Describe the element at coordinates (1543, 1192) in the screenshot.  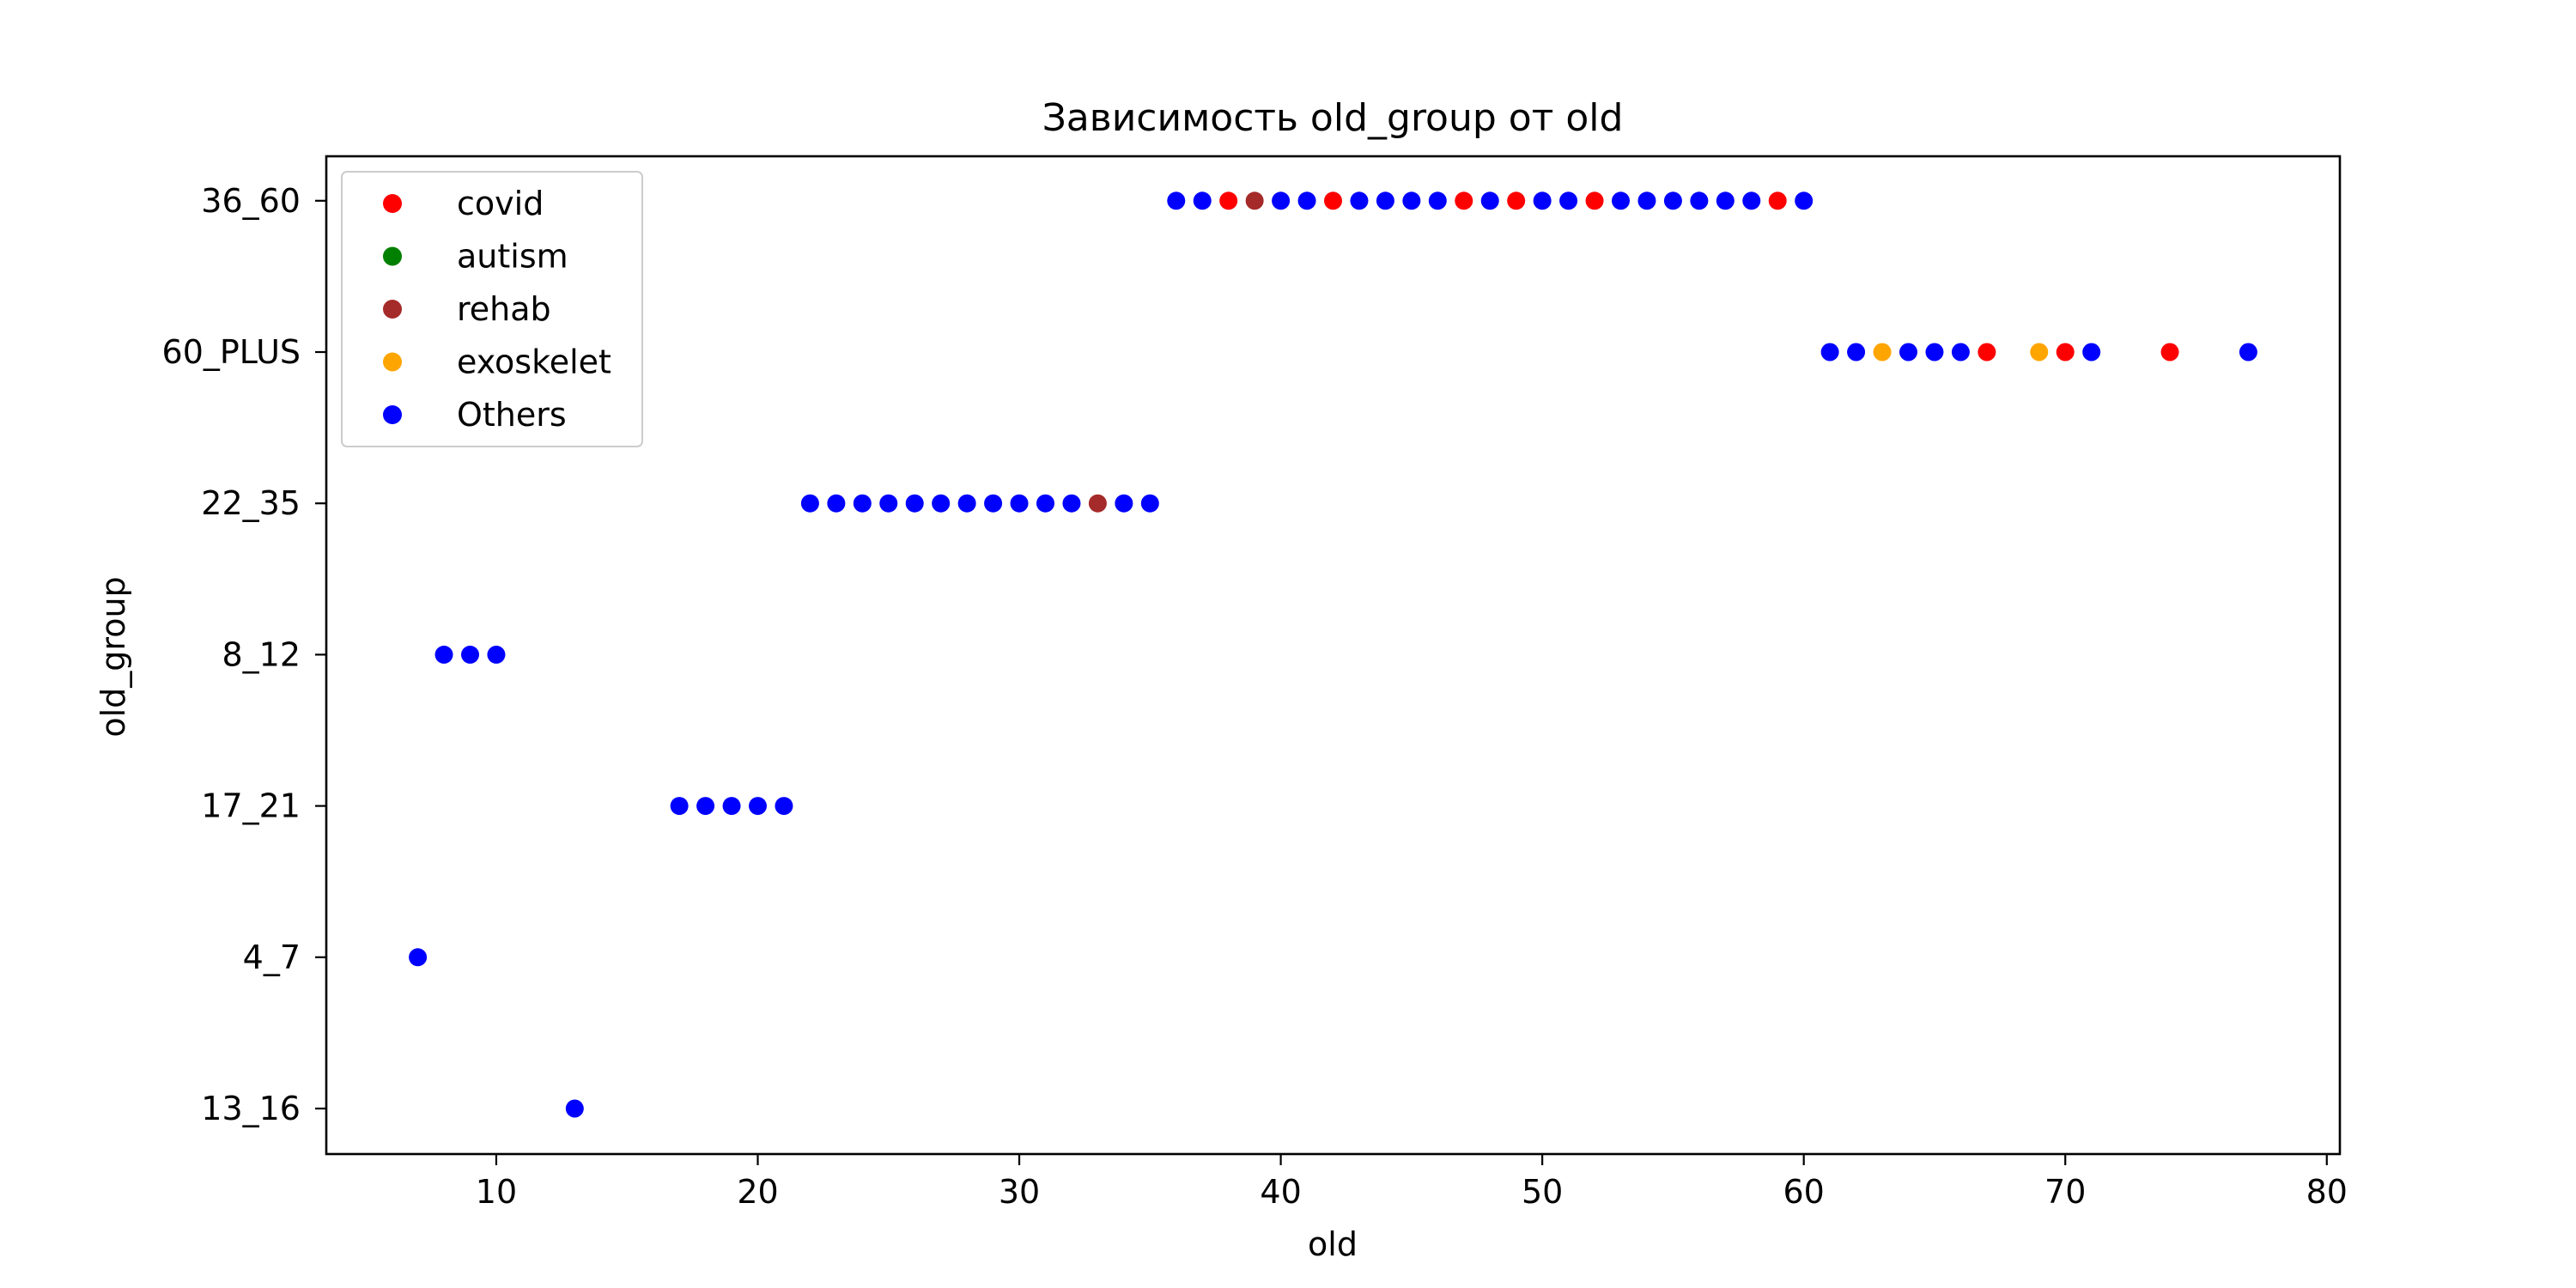
I see `x-tick-label-4: 50` at that location.